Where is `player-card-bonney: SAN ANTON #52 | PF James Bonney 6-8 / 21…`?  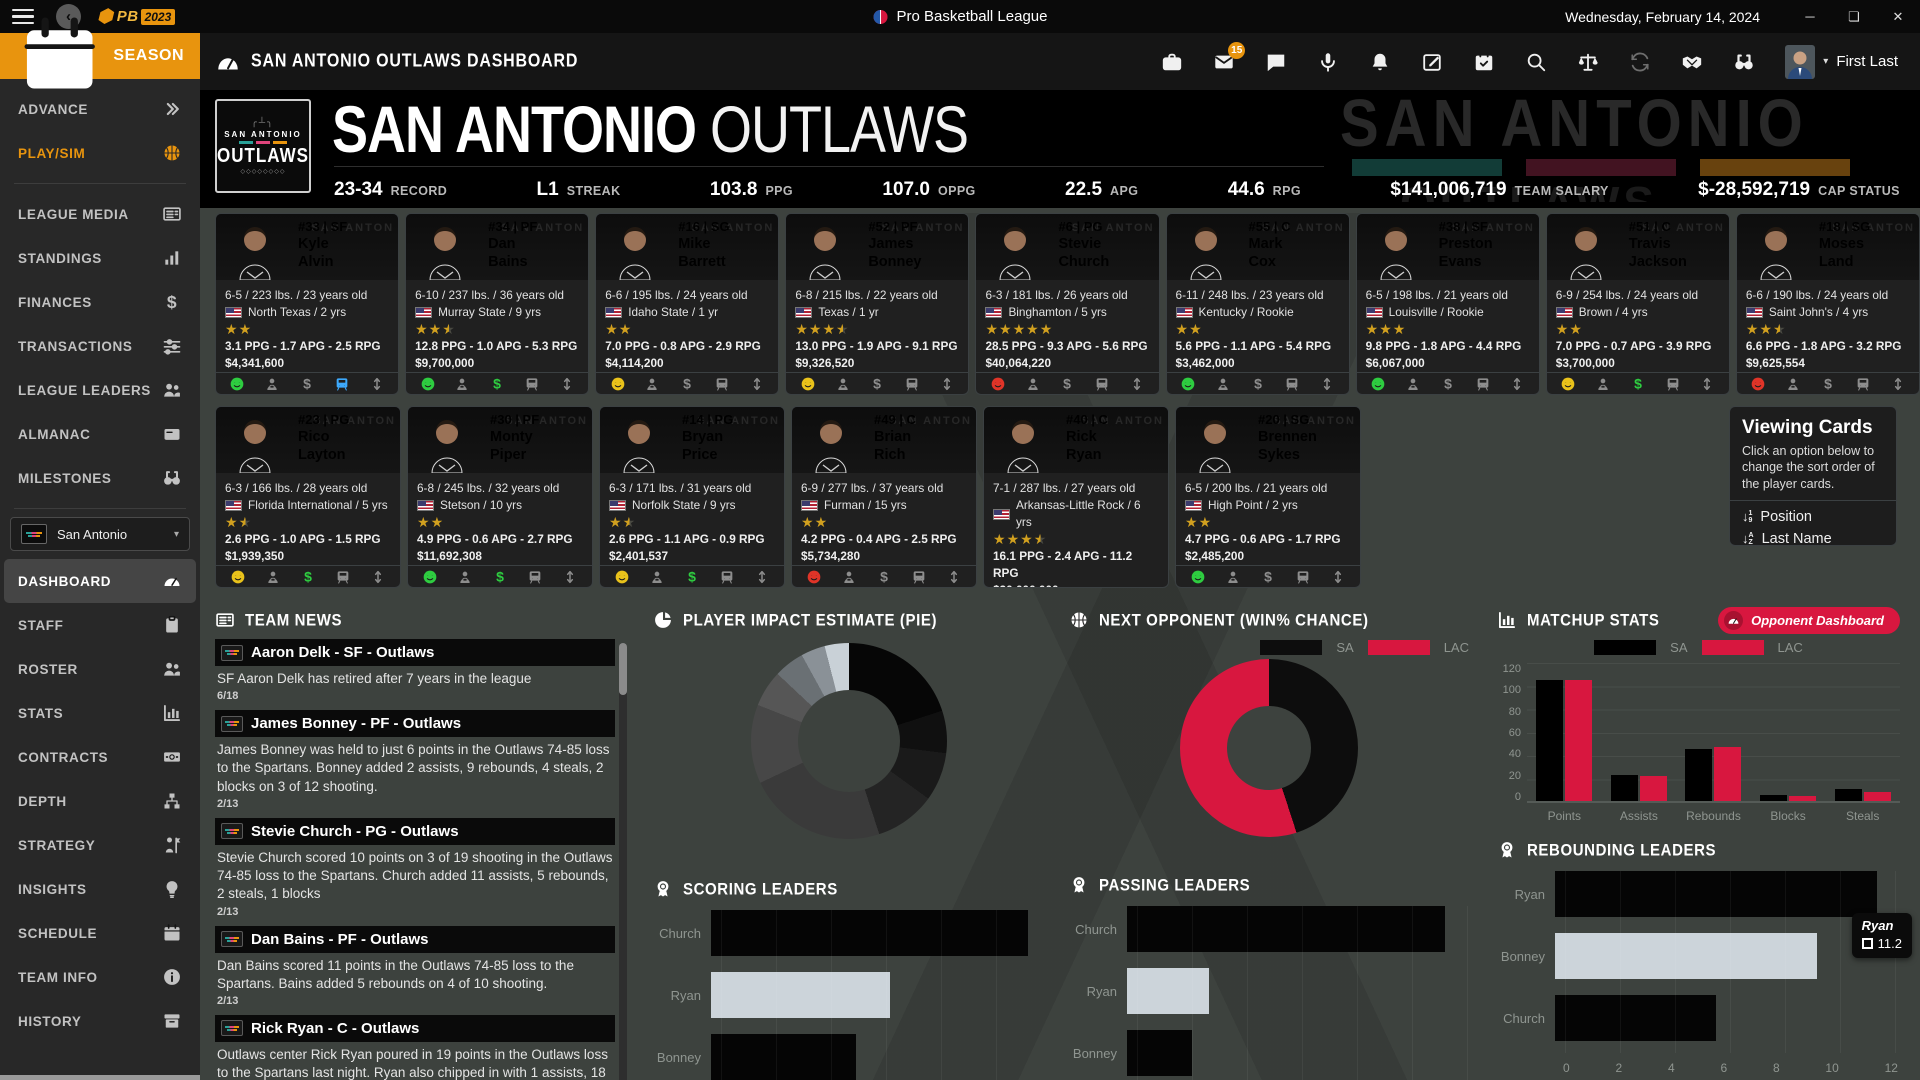
player-card-bonney: SAN ANTON #52 | PF James Bonney 6-8 / 21… is located at coordinates (877, 304).